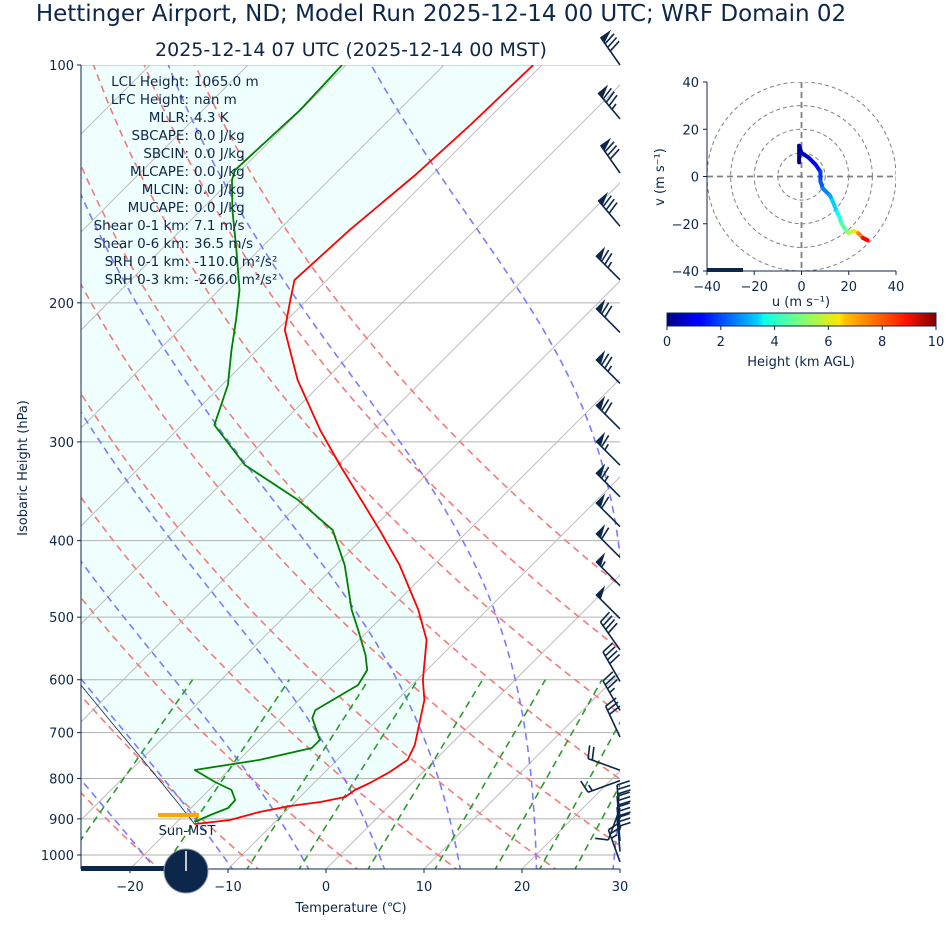 This screenshot has width=945, height=940. Describe the element at coordinates (235, 262) in the screenshot. I see `stat-value: -110.0 m²/s²` at that location.